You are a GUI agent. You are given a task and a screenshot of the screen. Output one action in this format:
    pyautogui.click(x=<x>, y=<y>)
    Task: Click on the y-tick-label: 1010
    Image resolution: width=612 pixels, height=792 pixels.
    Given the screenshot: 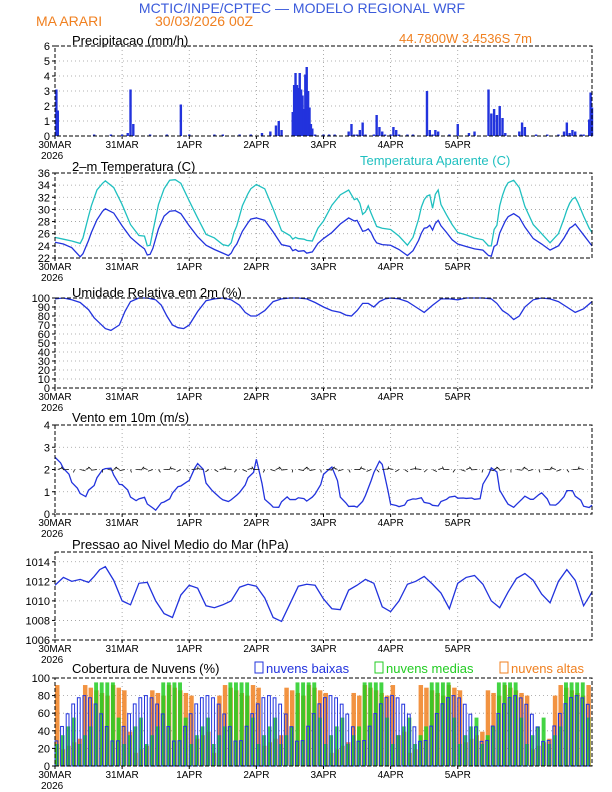 What is the action you would take?
    pyautogui.click(x=38, y=602)
    